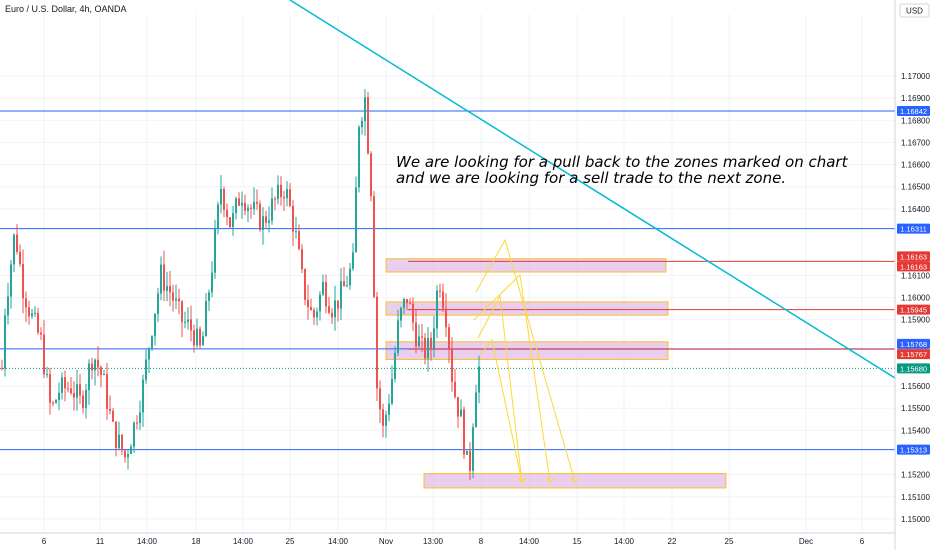 The width and height of the screenshot is (932, 550). What do you see at coordinates (913, 368) in the screenshot?
I see `price-tag-label: 1.15680` at bounding box center [913, 368].